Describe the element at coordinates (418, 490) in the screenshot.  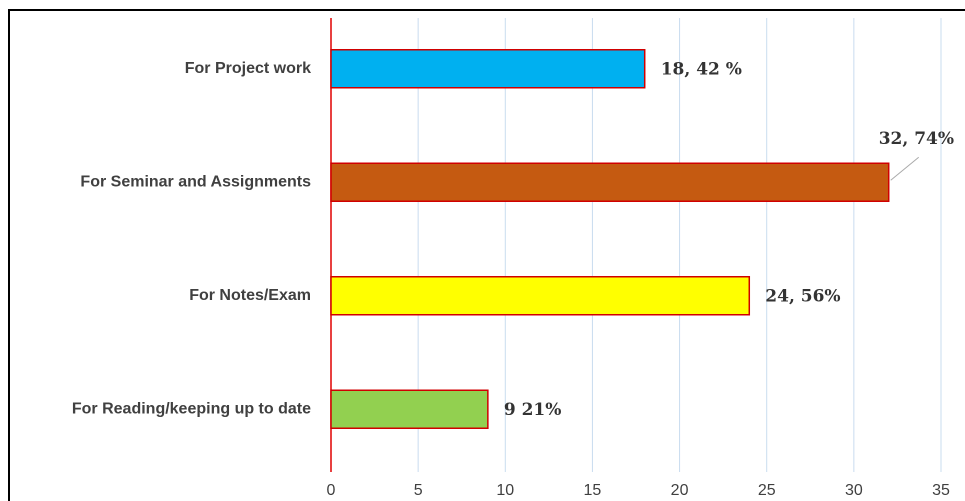
I see `x-tick-label: 5` at that location.